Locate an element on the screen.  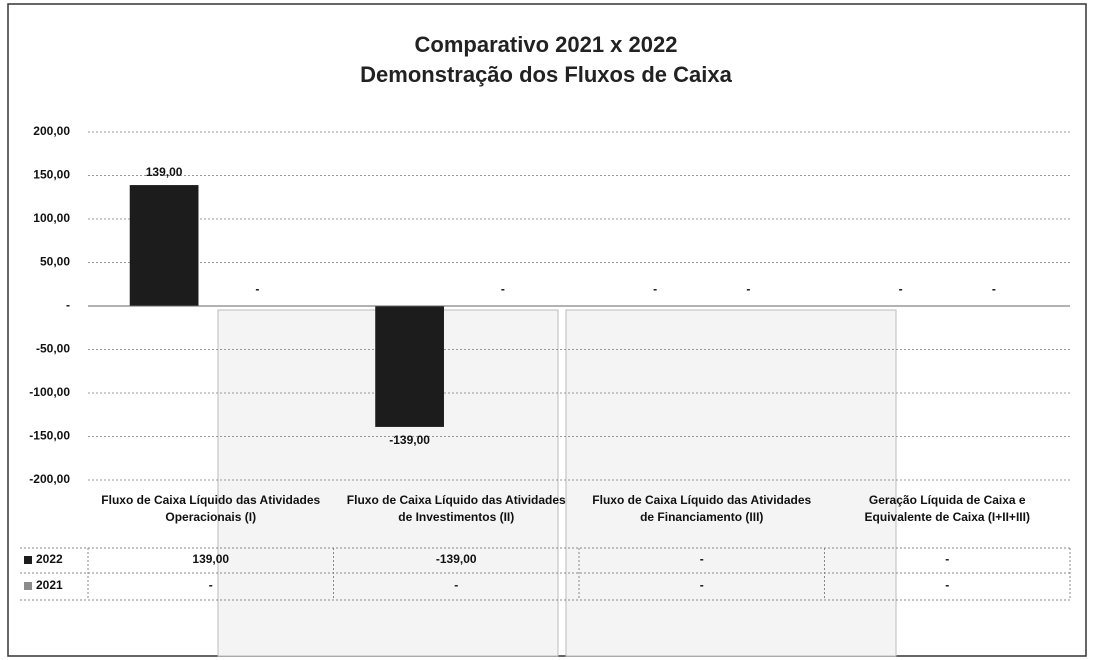
data-label: 139,00 is located at coordinates (164, 172).